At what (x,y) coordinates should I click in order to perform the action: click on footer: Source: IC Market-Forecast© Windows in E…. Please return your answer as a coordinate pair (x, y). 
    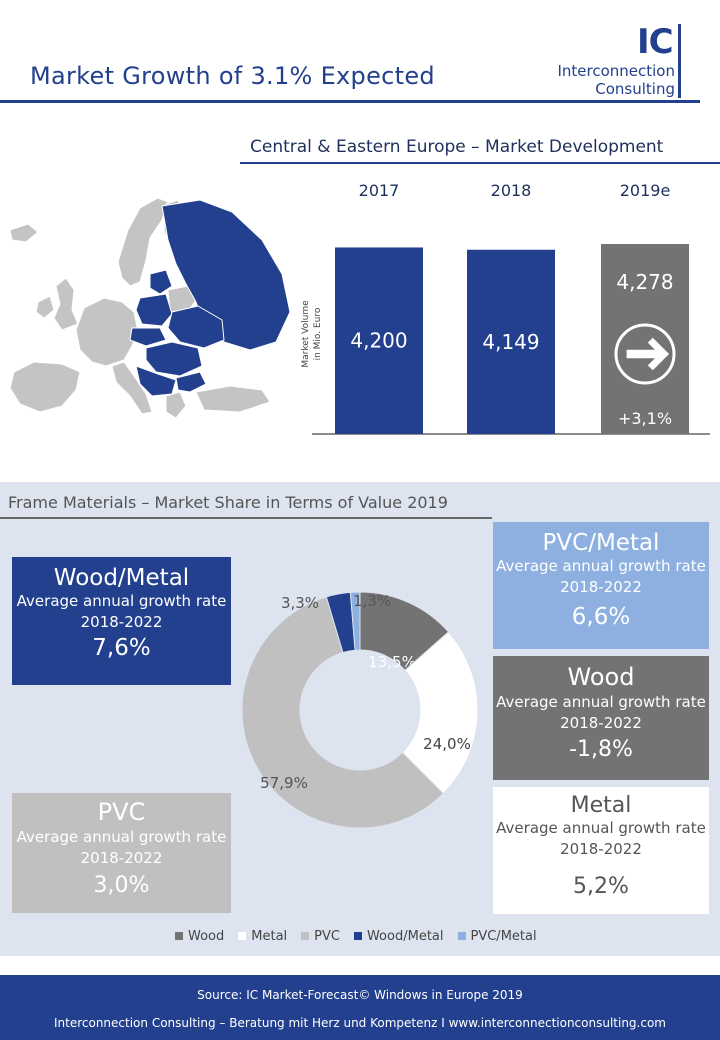
    Looking at the image, I should click on (360, 1007).